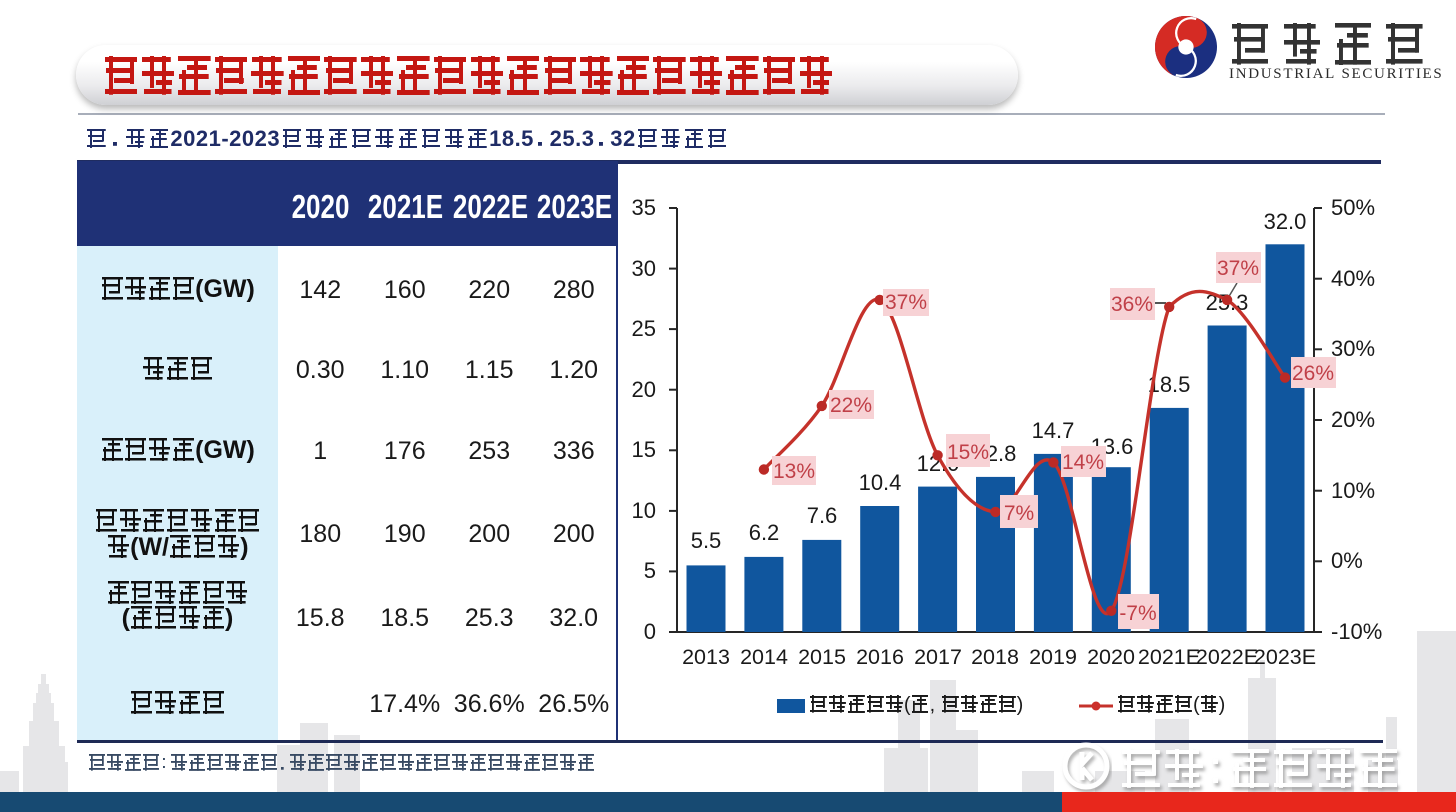 This screenshot has width=1456, height=812. I want to click on svg-text: 2023E, so click(1285, 657).